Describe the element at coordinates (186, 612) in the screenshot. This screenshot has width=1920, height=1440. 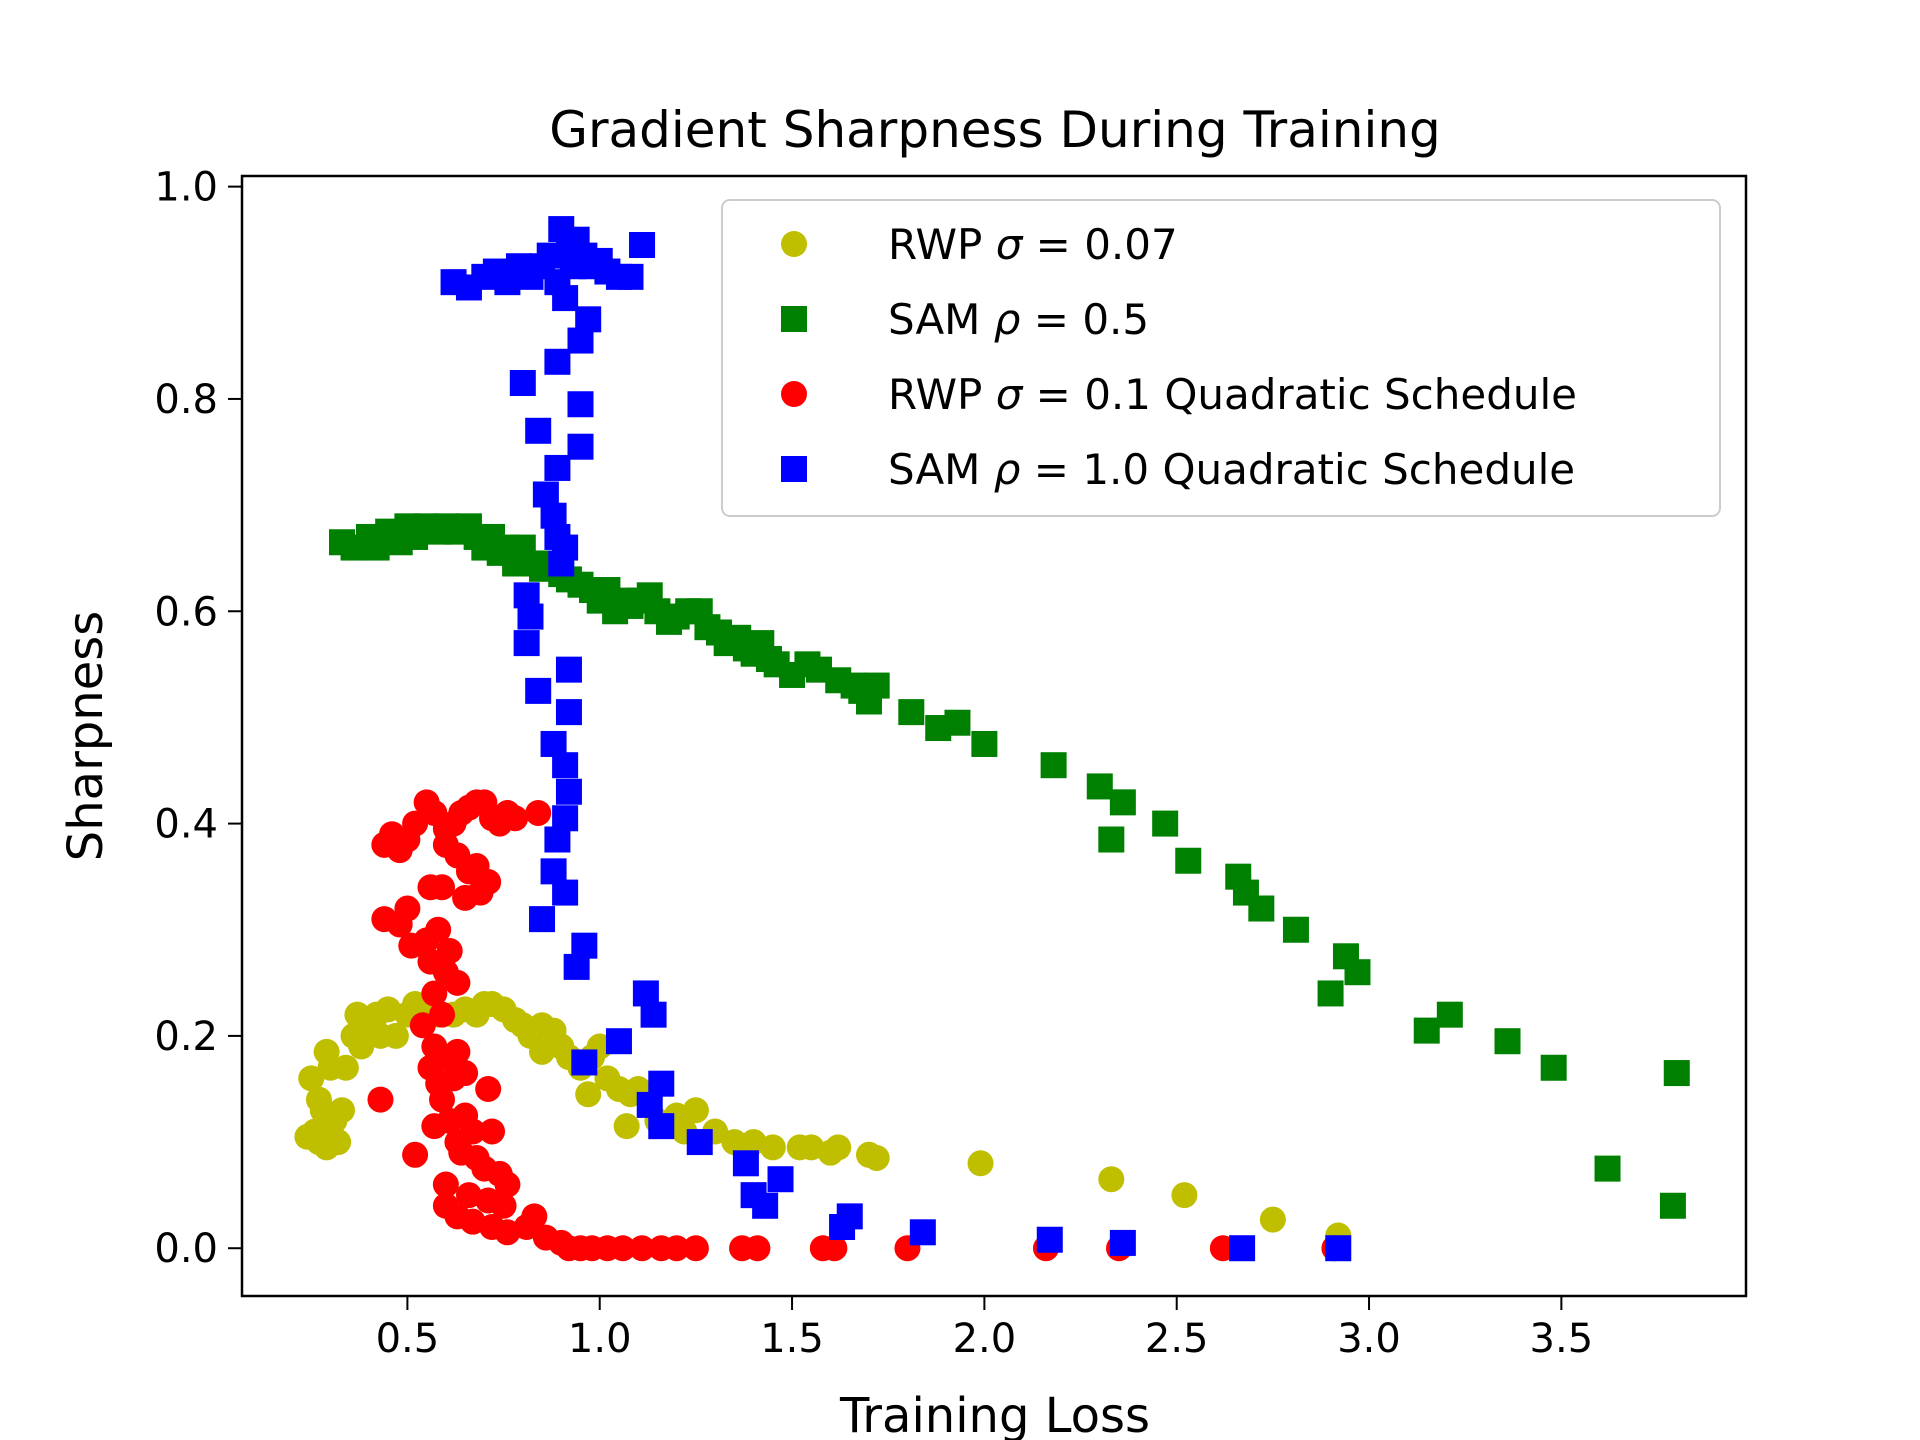
I see `y-tick-label: 0.6` at that location.